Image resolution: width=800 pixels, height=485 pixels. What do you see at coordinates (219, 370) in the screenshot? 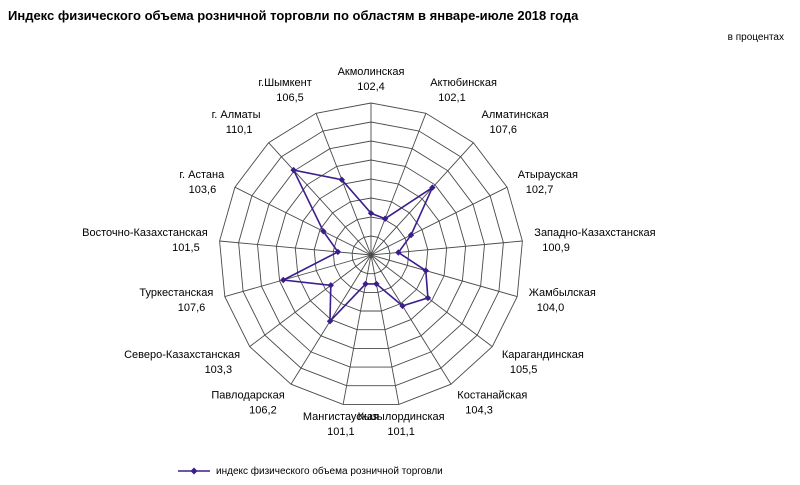
I see `value-label-11: 103,3` at bounding box center [219, 370].